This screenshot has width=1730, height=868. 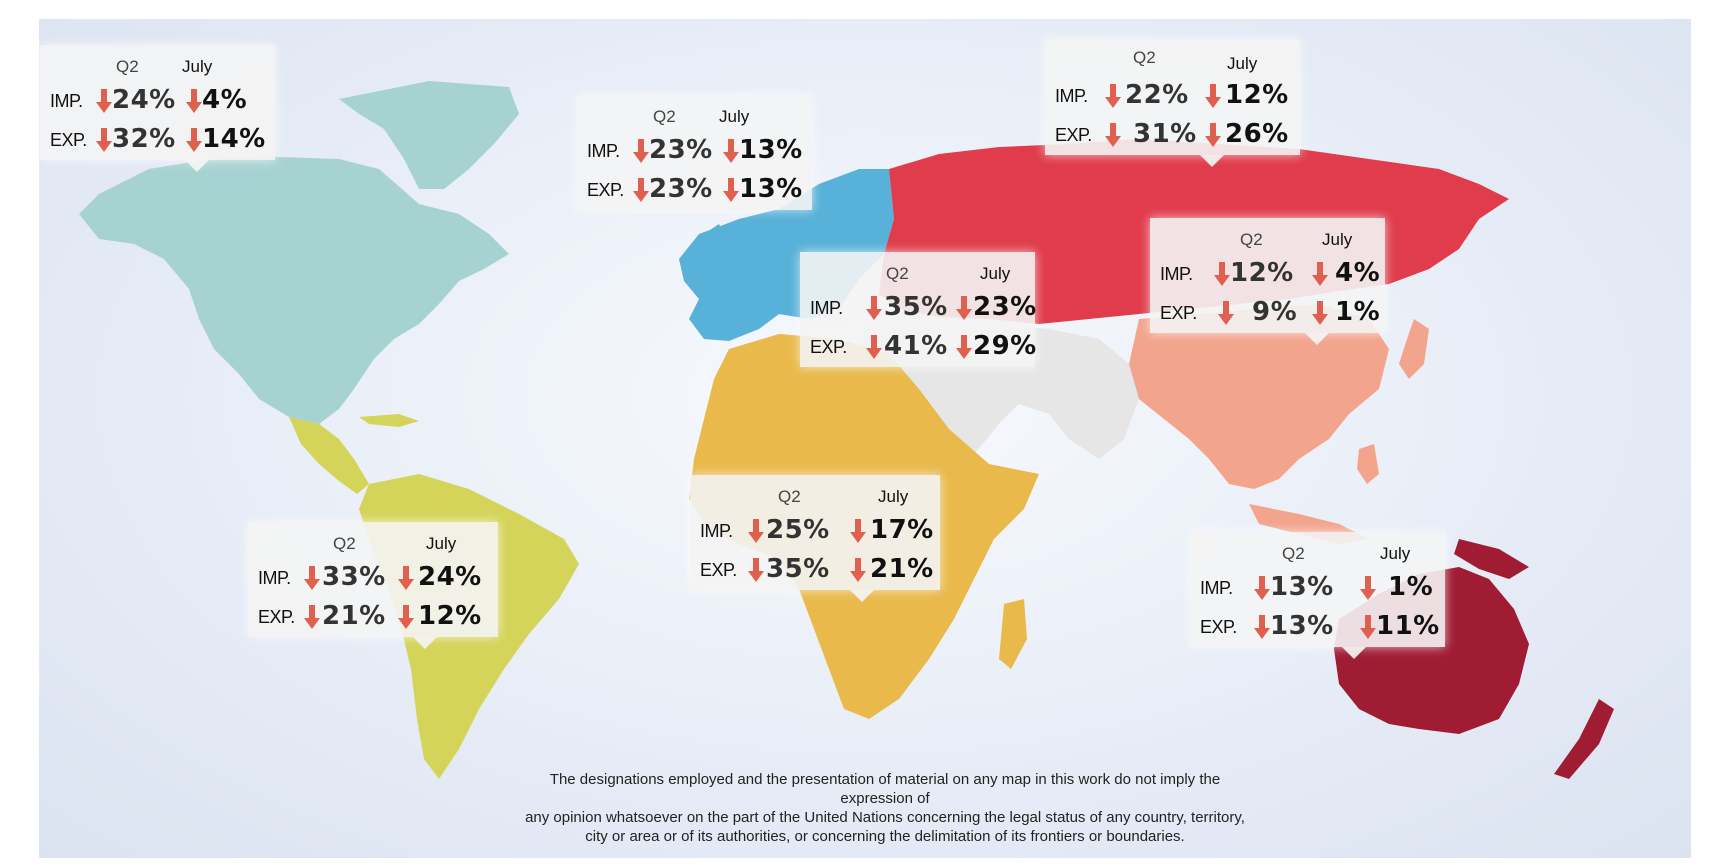 What do you see at coordinates (715, 241) in the screenshot?
I see `region-uk` at bounding box center [715, 241].